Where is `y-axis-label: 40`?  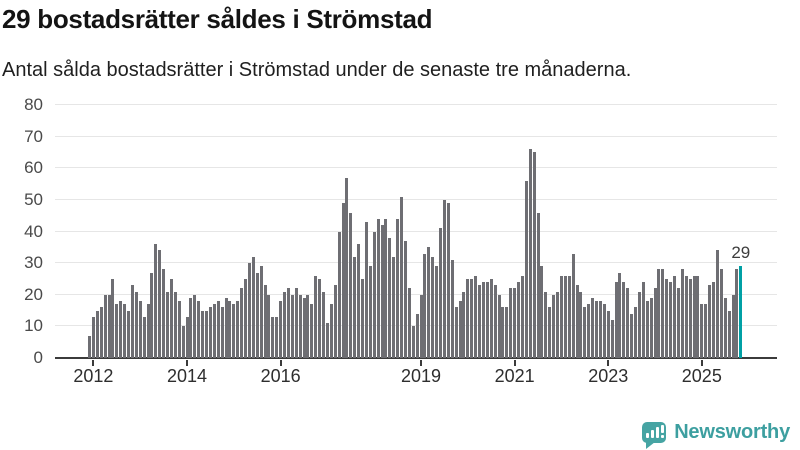
y-axis-label: 40 is located at coordinates (33, 231).